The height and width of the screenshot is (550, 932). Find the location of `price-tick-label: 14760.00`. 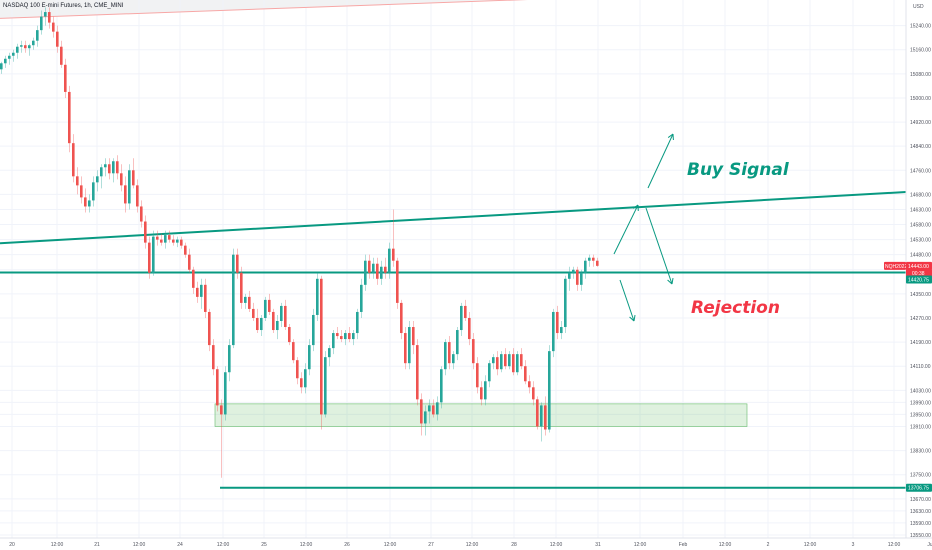

price-tick-label: 14760.00 is located at coordinates (920, 171).